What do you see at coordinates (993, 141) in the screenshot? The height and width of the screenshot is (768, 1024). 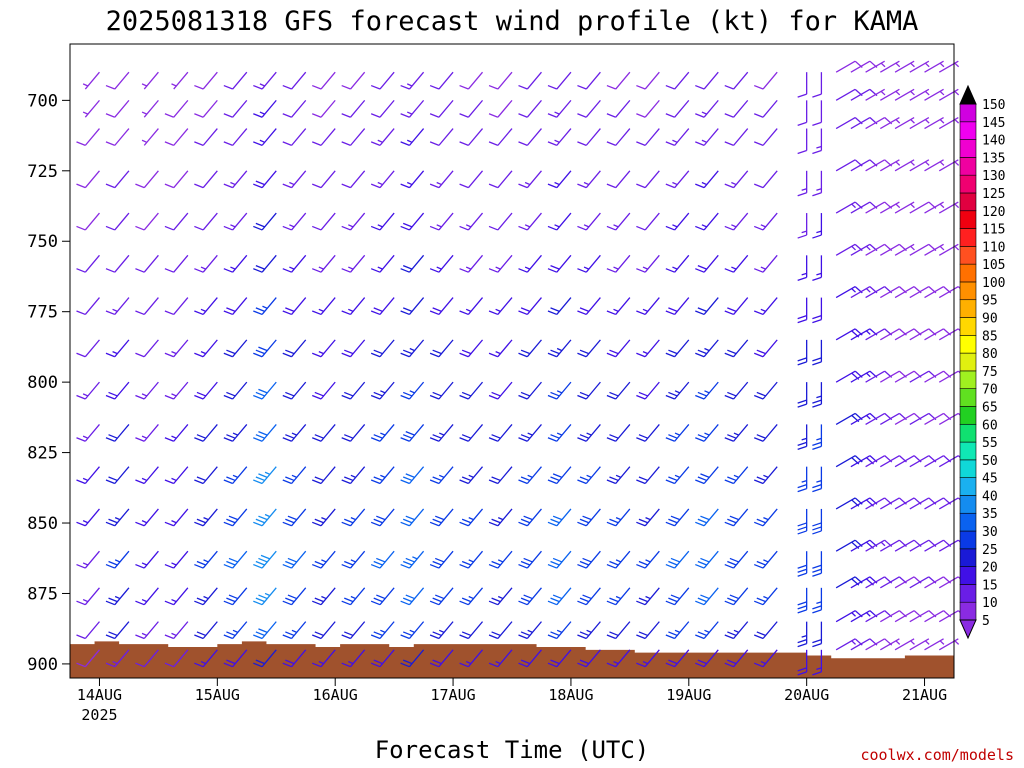 I see `colorbar-label: 140` at bounding box center [993, 141].